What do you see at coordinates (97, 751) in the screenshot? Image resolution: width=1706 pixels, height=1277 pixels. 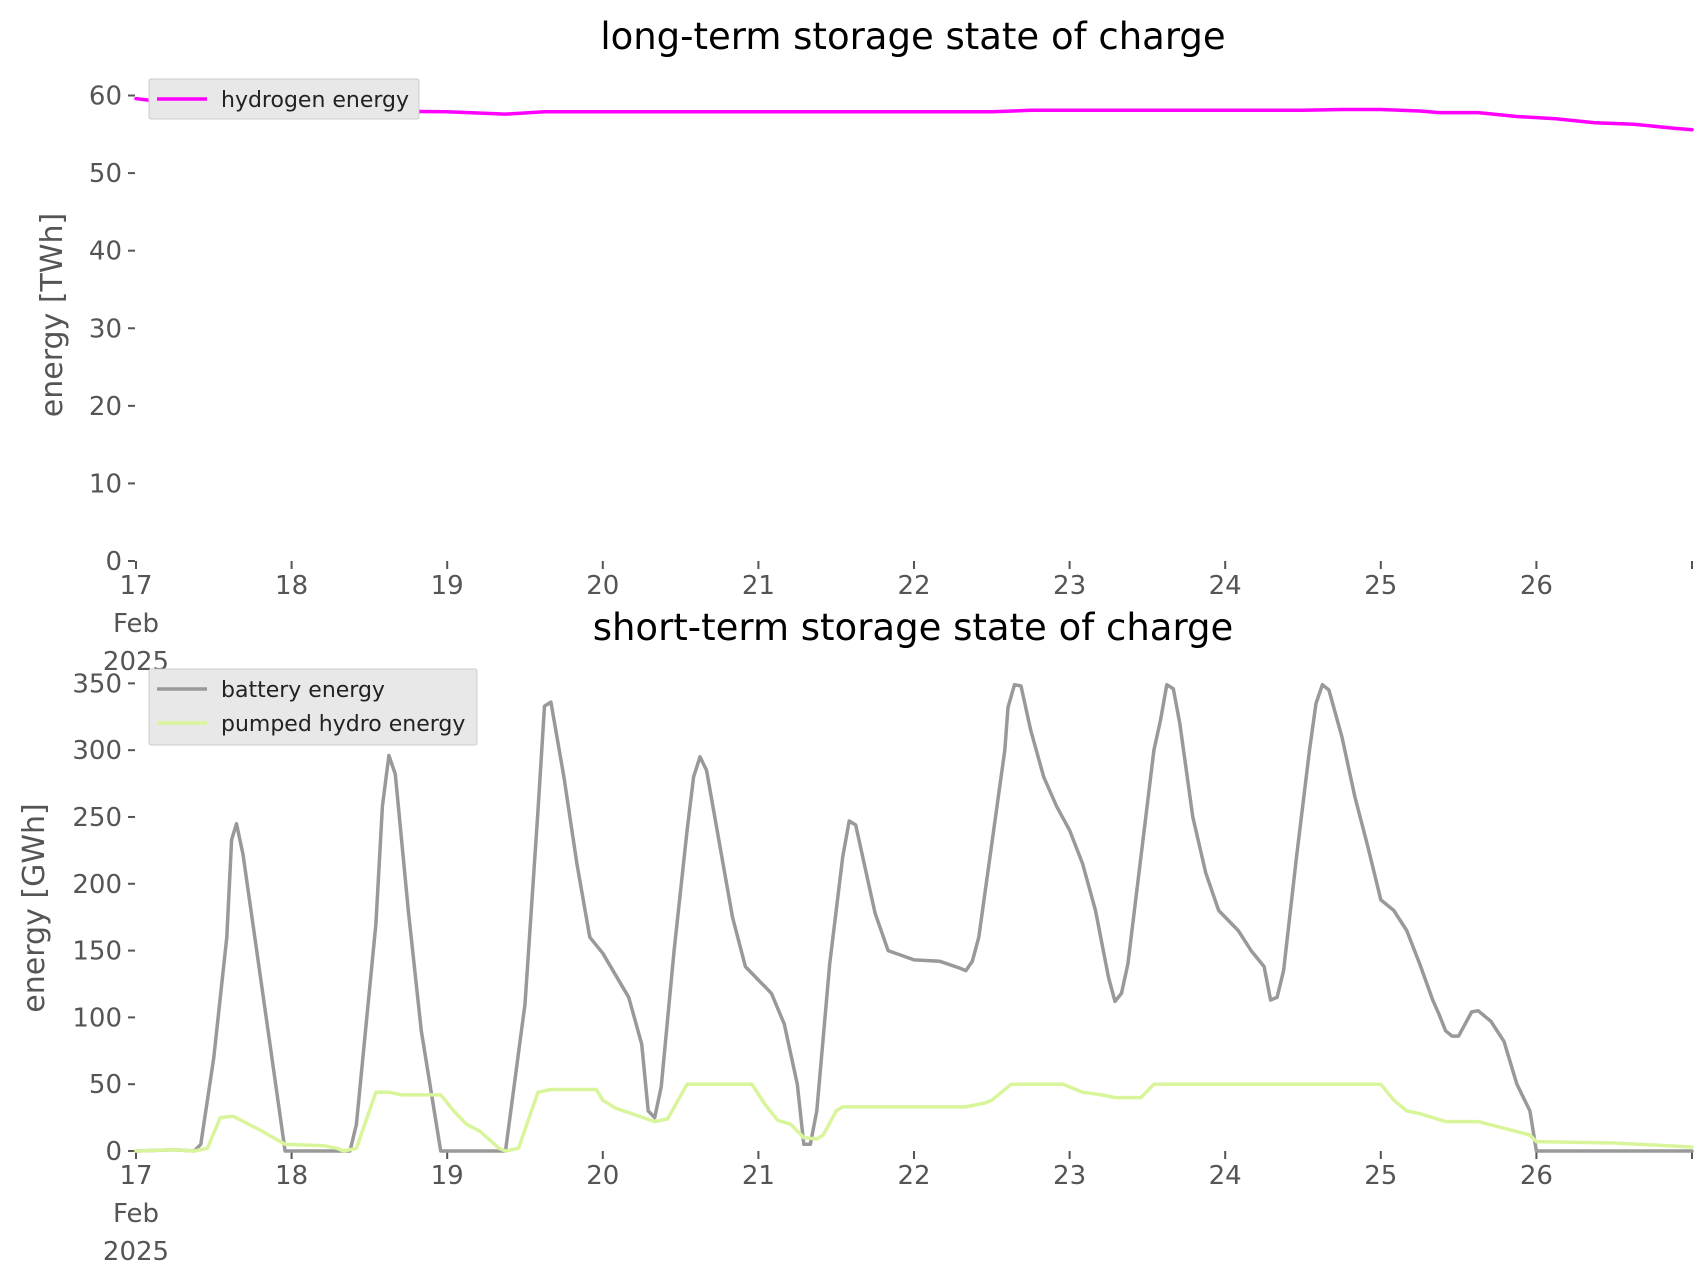 I see `y-tick-label-short-term: 300` at bounding box center [97, 751].